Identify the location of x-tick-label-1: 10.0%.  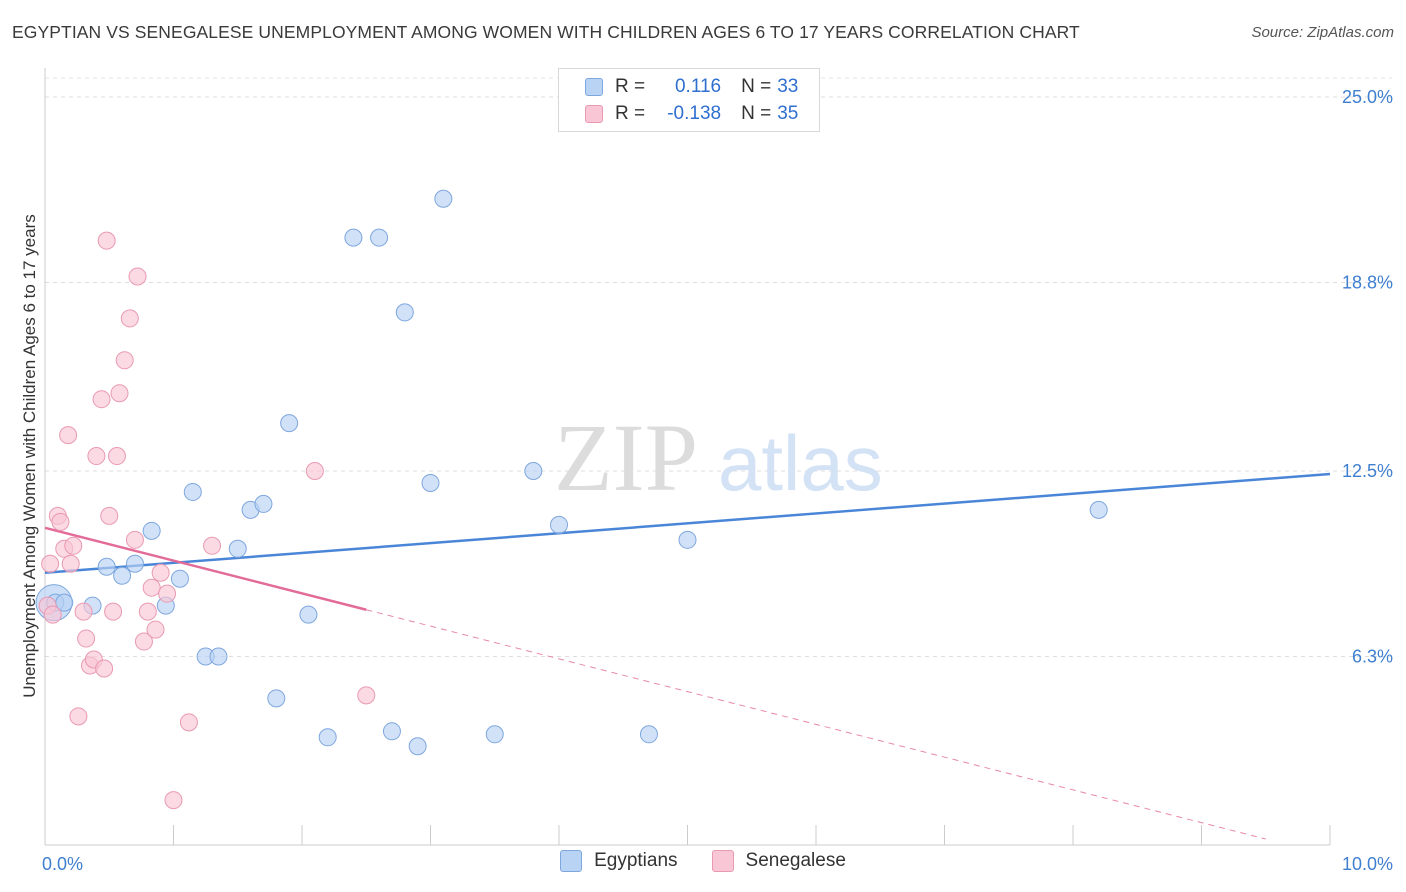
(1367, 864).